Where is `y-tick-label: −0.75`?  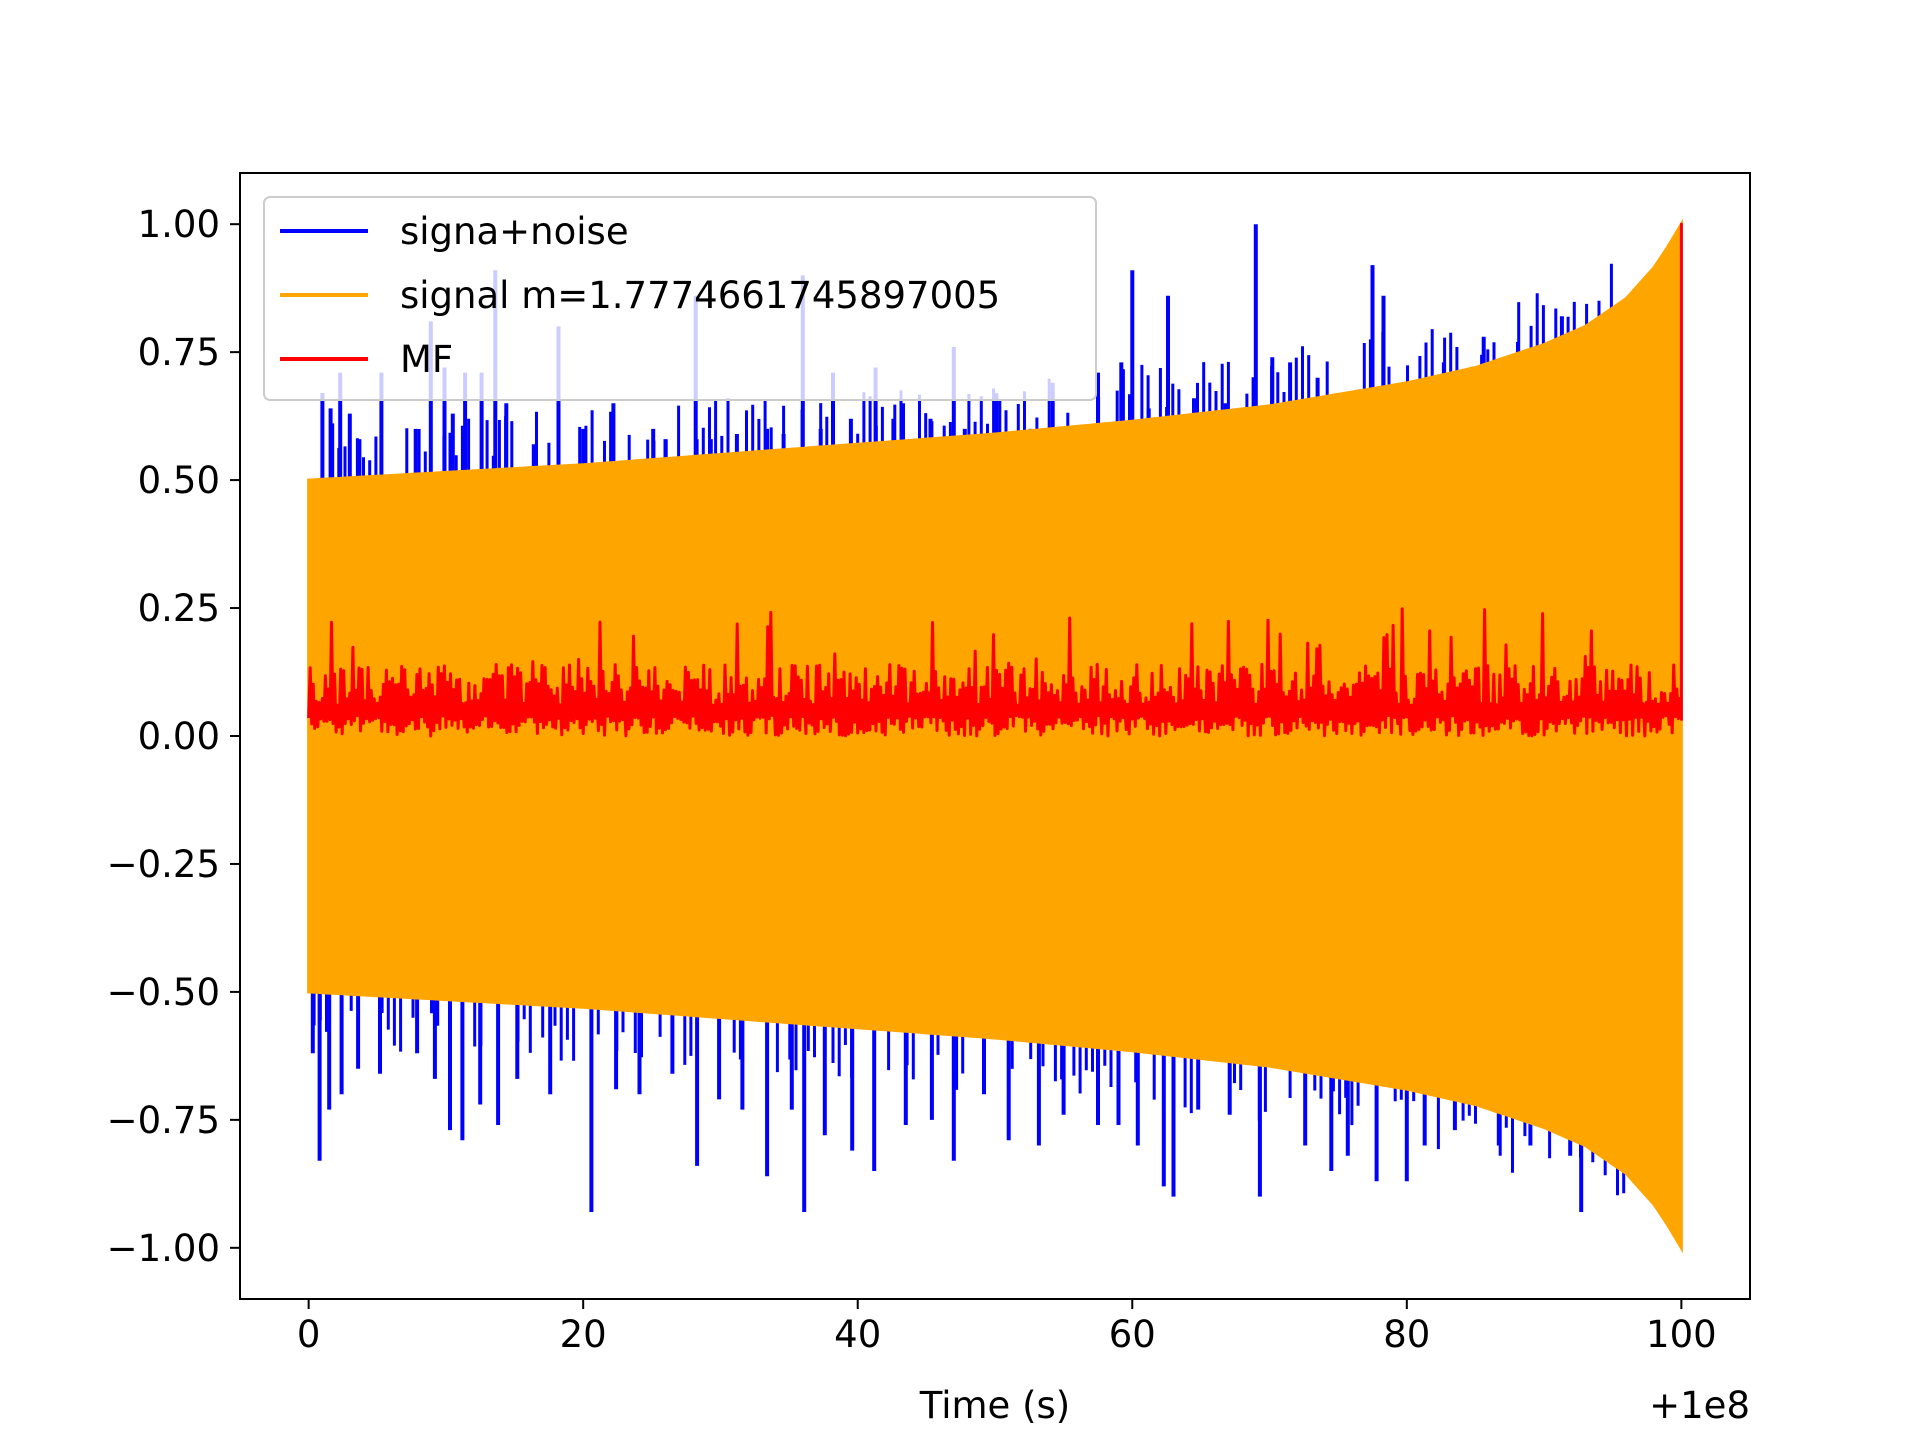 y-tick-label: −0.75 is located at coordinates (163, 1120).